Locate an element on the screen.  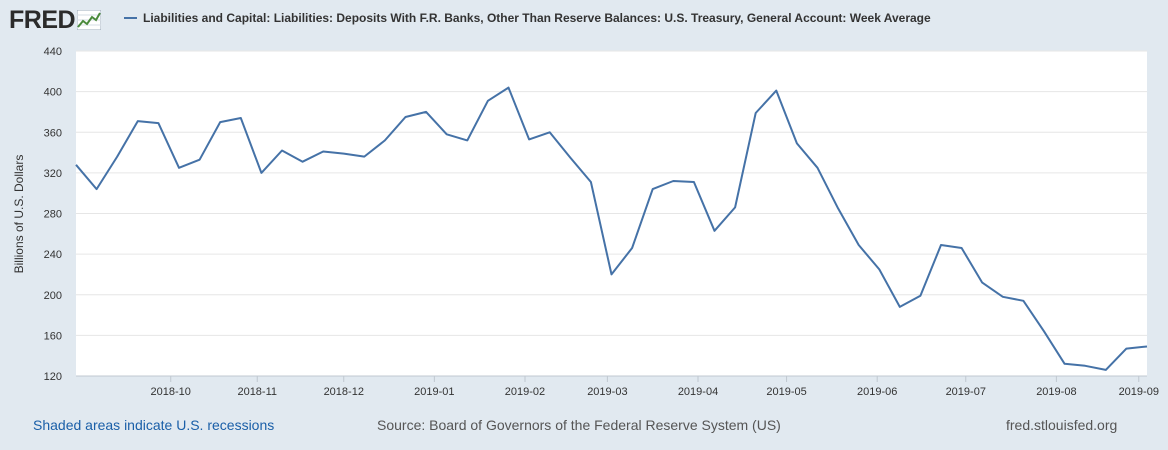
x-tick-label: 2019-05 is located at coordinates (786, 392).